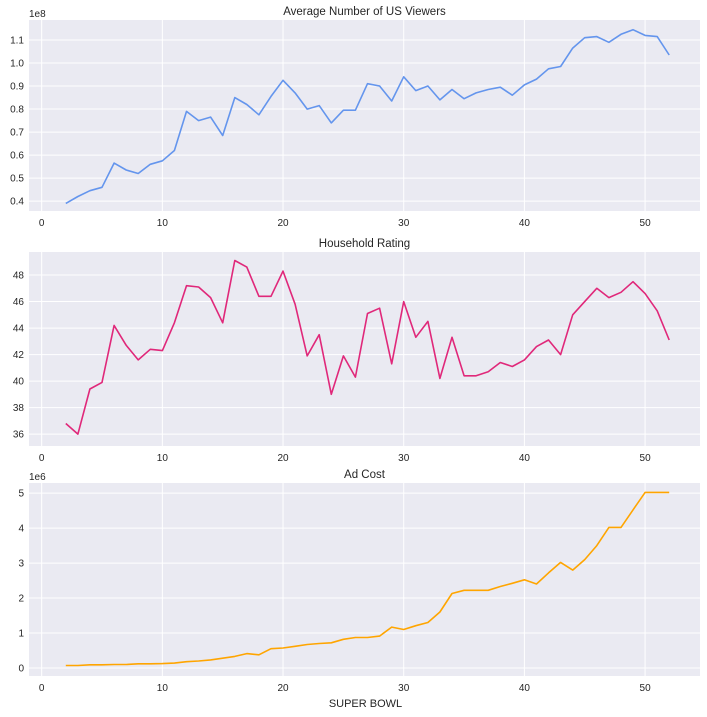 The height and width of the screenshot is (717, 707). What do you see at coordinates (364, 12) in the screenshot?
I see `chart-title: Average Number of US Viewers` at bounding box center [364, 12].